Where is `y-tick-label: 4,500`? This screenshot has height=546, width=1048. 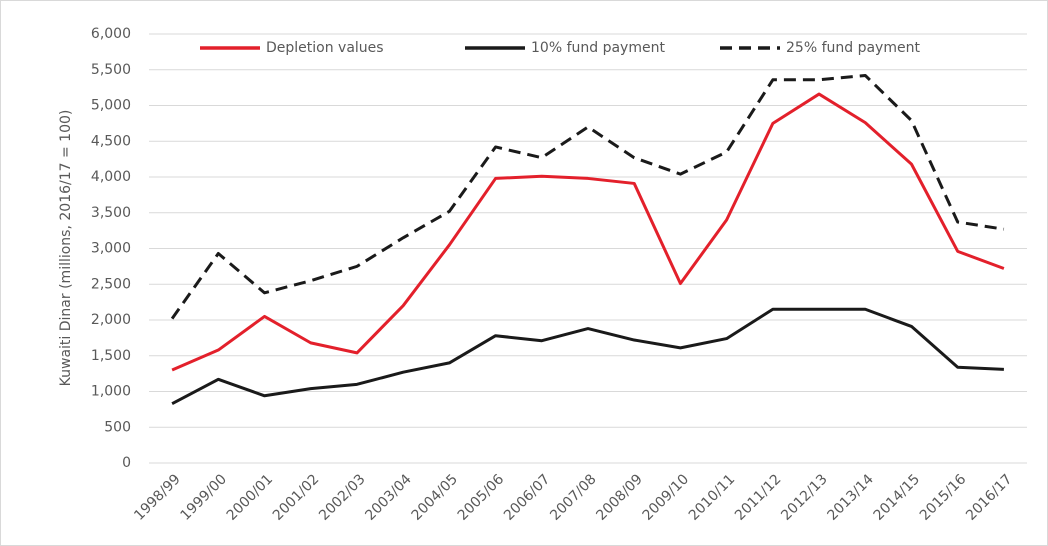 y-tick-label: 4,500 is located at coordinates (111, 141).